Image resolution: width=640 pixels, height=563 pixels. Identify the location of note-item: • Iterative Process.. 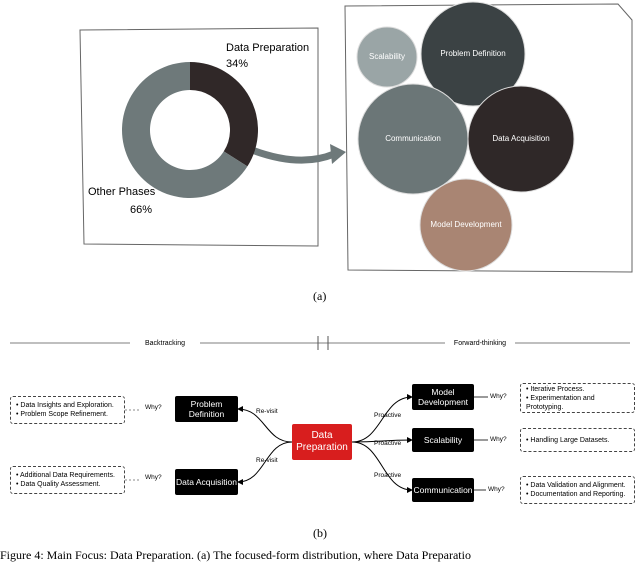
(555, 389).